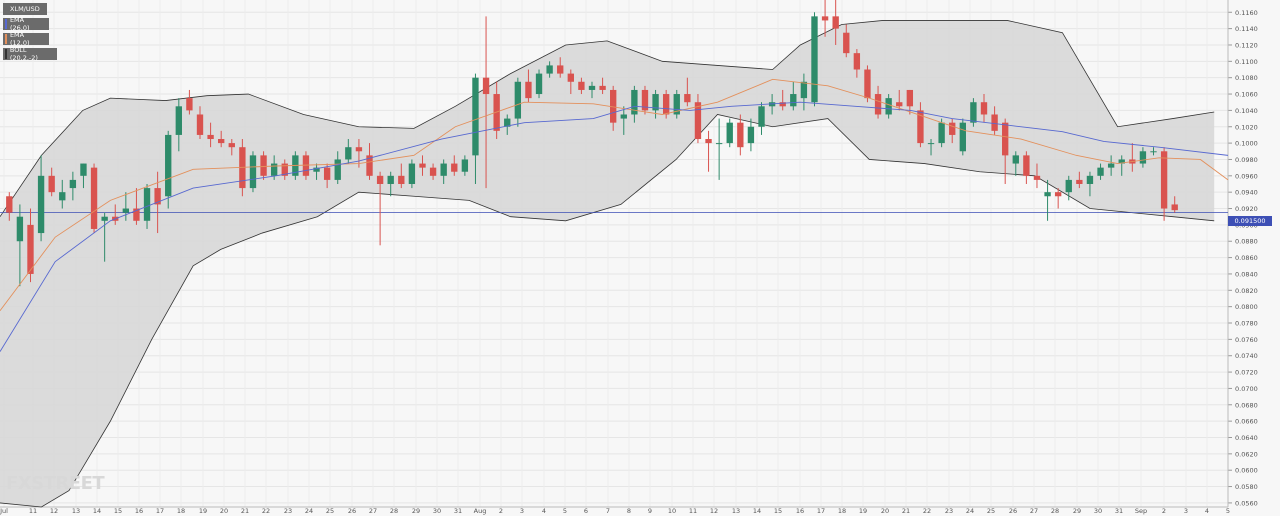 The height and width of the screenshot is (516, 1280). I want to click on y-tick-label: 0.0700, so click(1246, 389).